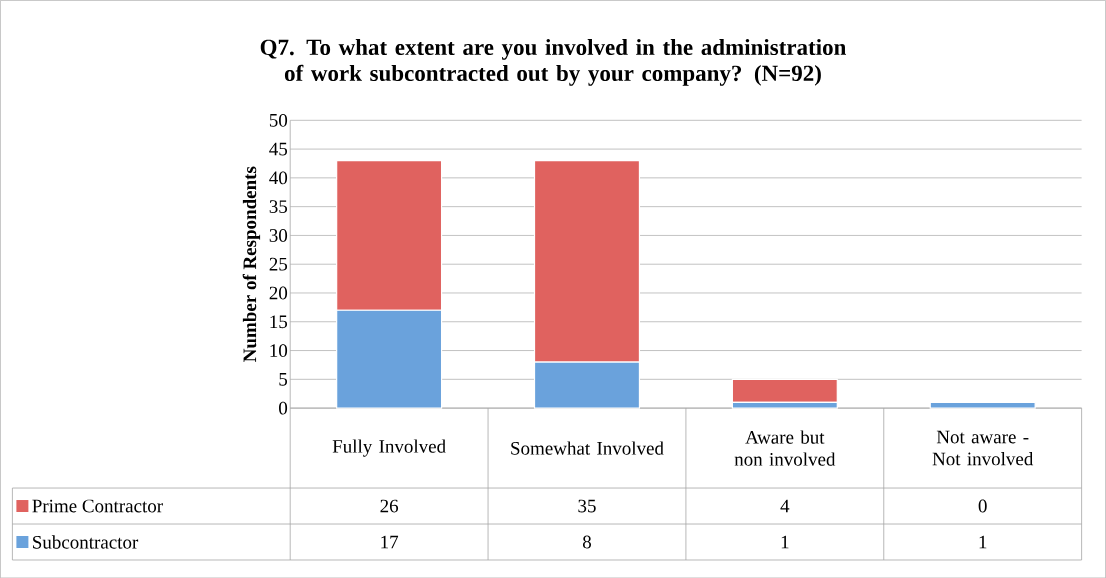 The width and height of the screenshot is (1106, 578). I want to click on data-label: 0, so click(982, 506).